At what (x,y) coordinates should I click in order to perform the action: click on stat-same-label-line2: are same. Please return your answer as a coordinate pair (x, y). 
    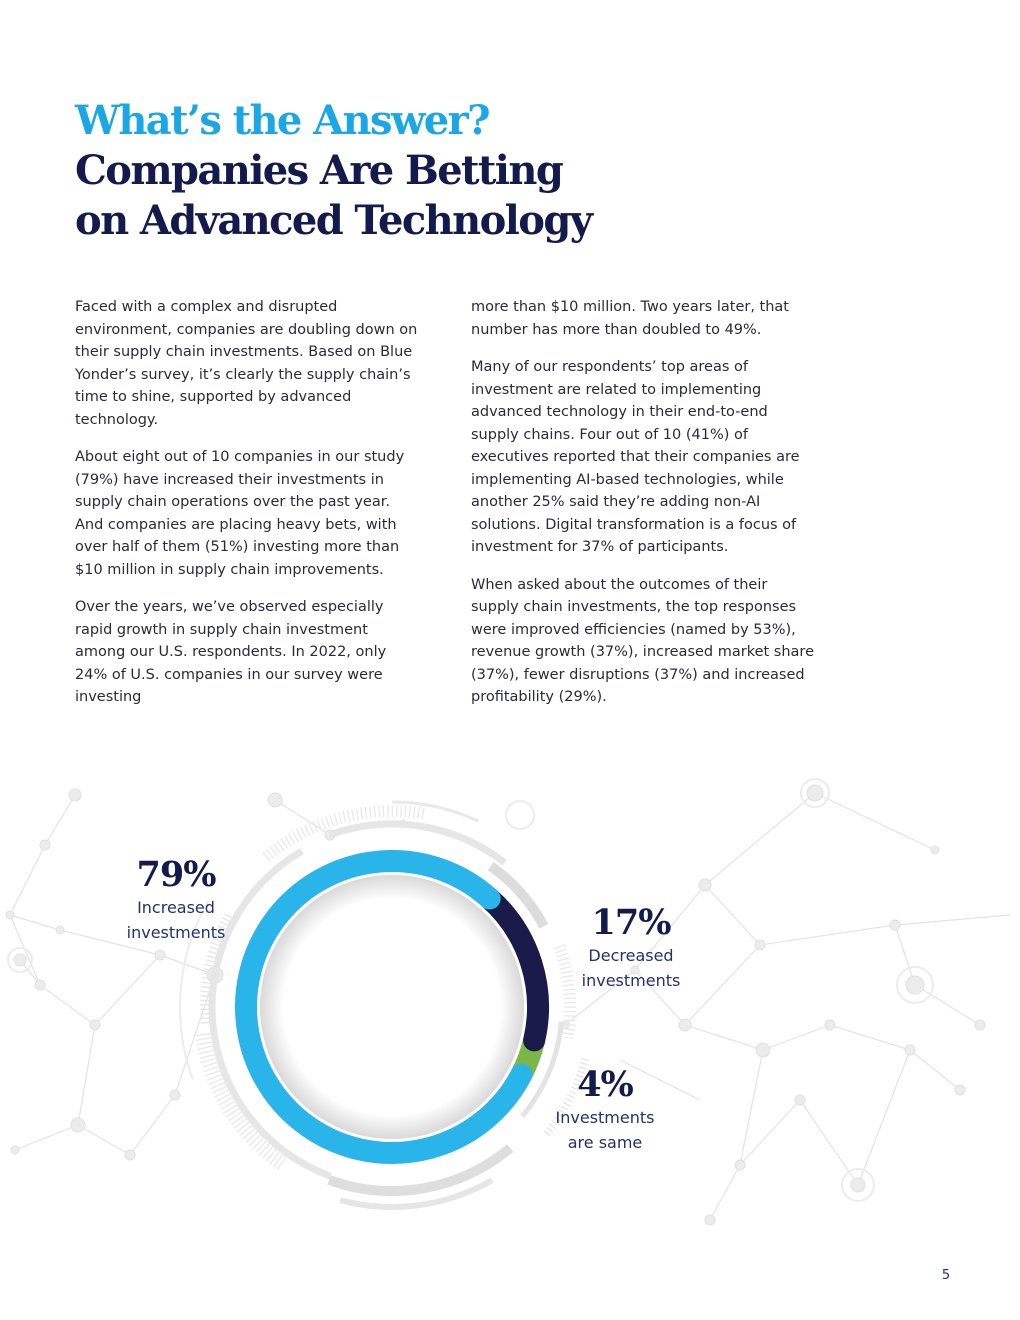
    Looking at the image, I should click on (605, 1142).